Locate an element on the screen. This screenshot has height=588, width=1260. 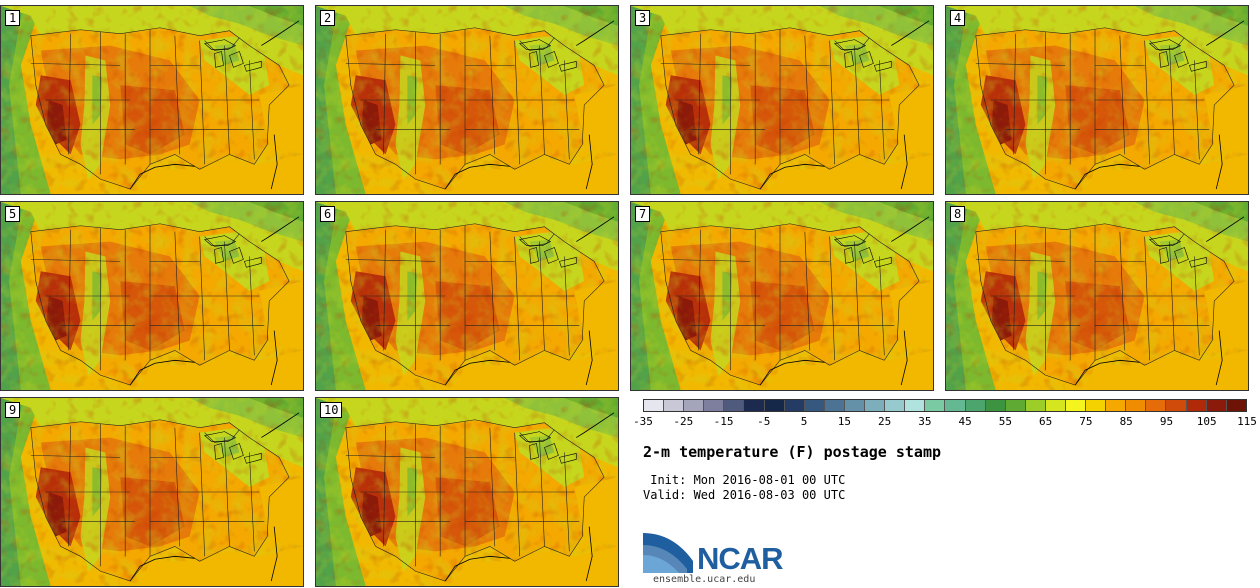
chart-title: 2-m temperature (F) postage stamp is located at coordinates (792, 452).